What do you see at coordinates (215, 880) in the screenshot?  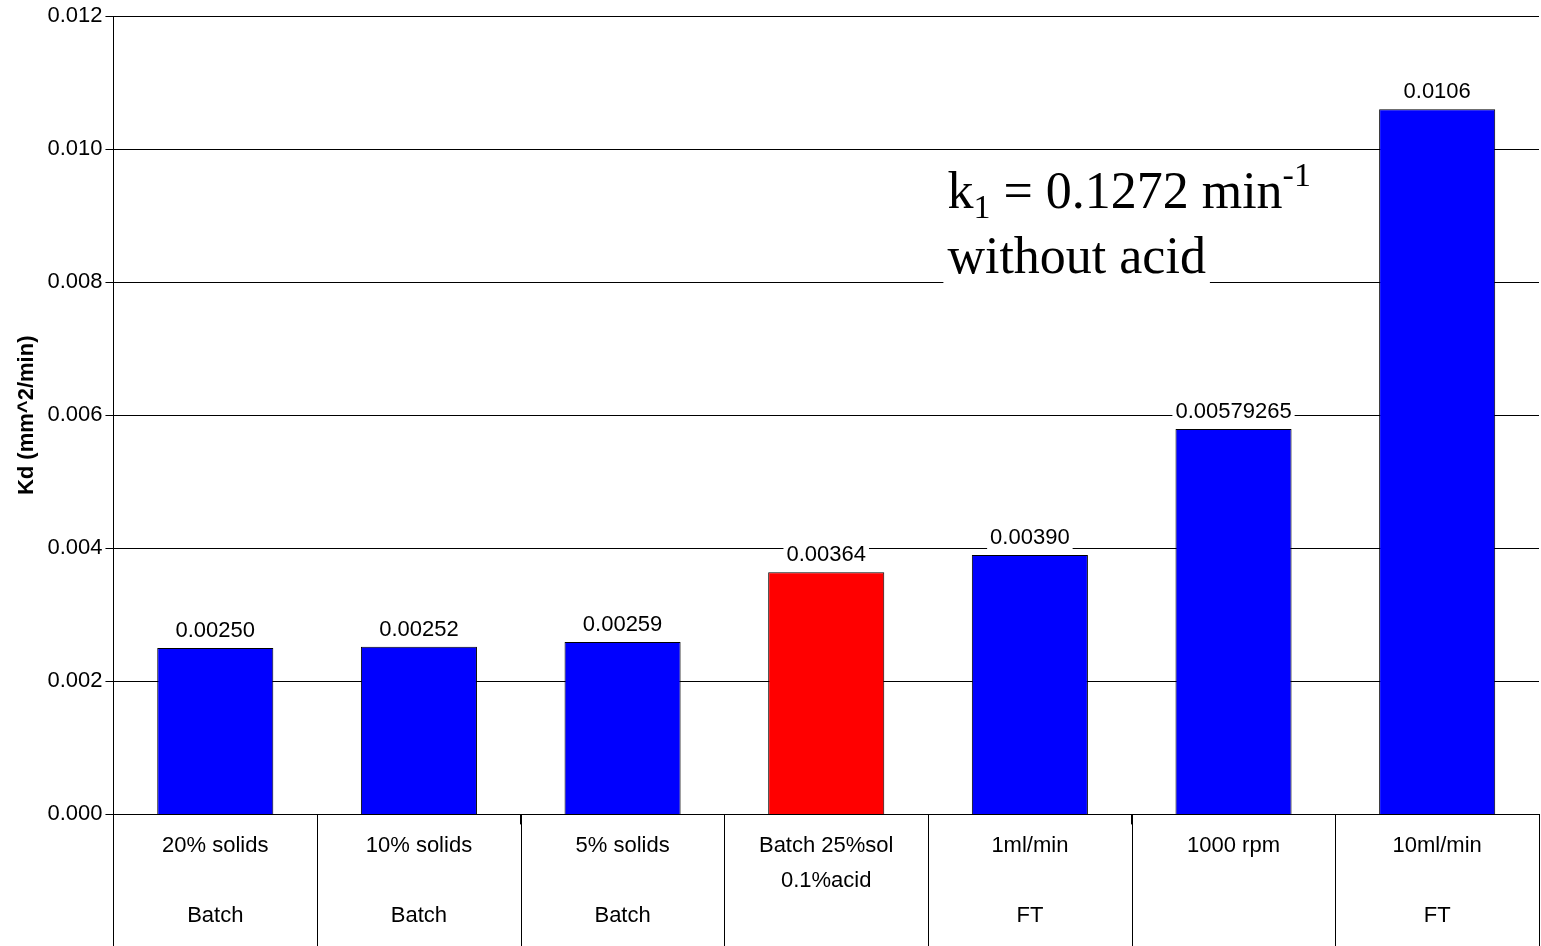 I see `category-label: 20% solids Batch` at bounding box center [215, 880].